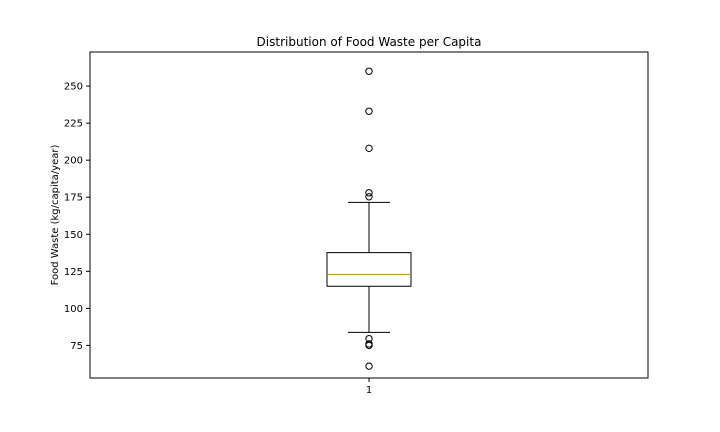  What do you see at coordinates (55, 215) in the screenshot?
I see `y-axis-label: Food Waste (kg/capita/year)` at bounding box center [55, 215].